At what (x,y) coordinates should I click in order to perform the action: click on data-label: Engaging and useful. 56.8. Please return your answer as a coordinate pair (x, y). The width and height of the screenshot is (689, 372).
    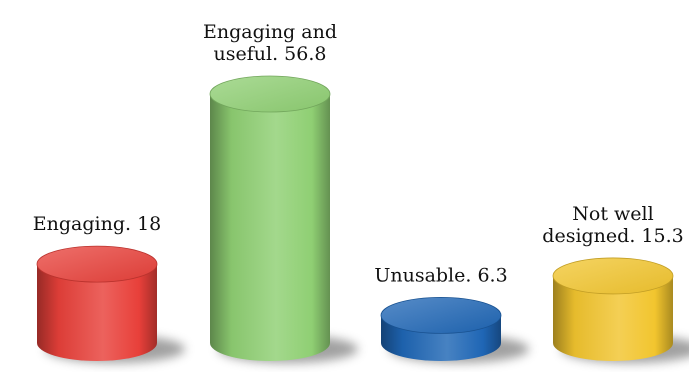
    Looking at the image, I should click on (270, 43).